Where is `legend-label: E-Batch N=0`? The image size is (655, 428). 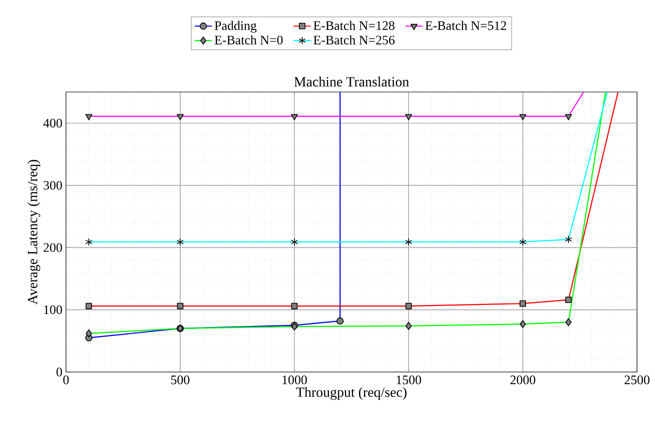
legend-label: E-Batch N=0 is located at coordinates (248, 39).